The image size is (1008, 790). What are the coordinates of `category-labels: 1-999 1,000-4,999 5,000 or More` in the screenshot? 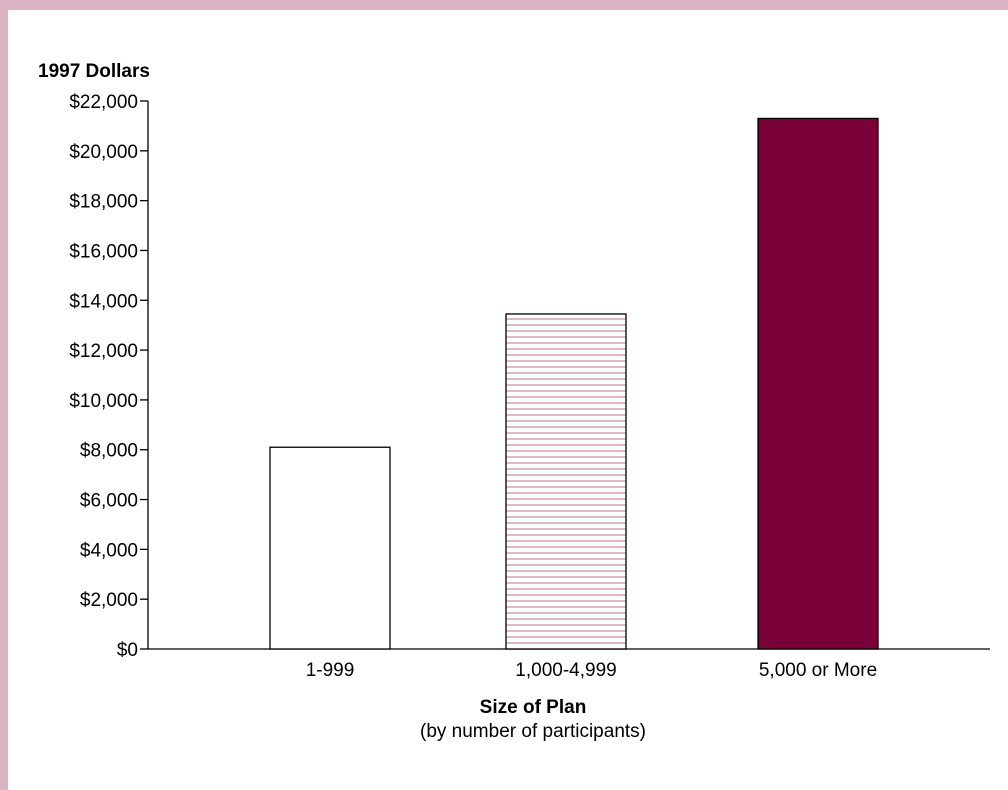 It's located at (591, 670).